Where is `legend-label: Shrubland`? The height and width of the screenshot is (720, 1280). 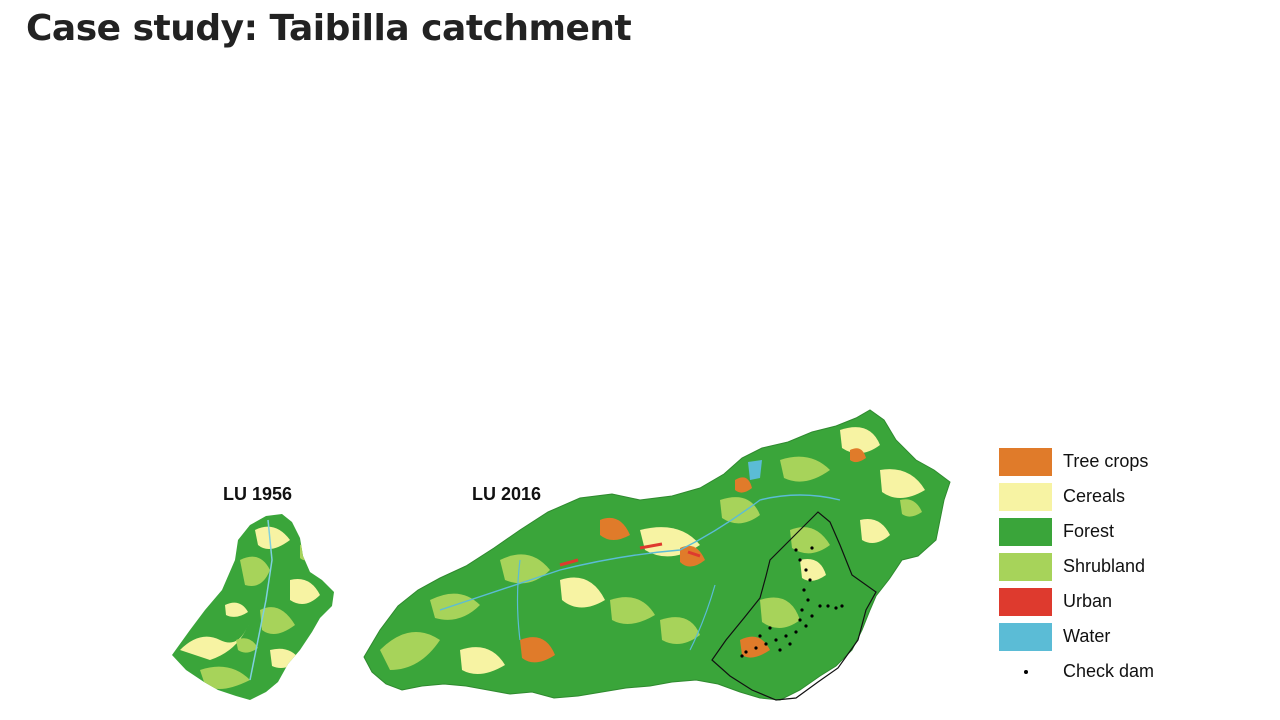
legend-label: Shrubland is located at coordinates (1104, 566).